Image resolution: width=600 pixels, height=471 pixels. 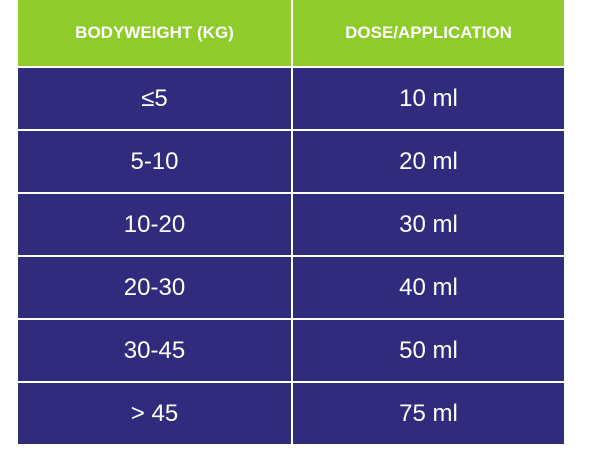 What do you see at coordinates (155, 287) in the screenshot?
I see `bodyweight-cell: 20-30` at bounding box center [155, 287].